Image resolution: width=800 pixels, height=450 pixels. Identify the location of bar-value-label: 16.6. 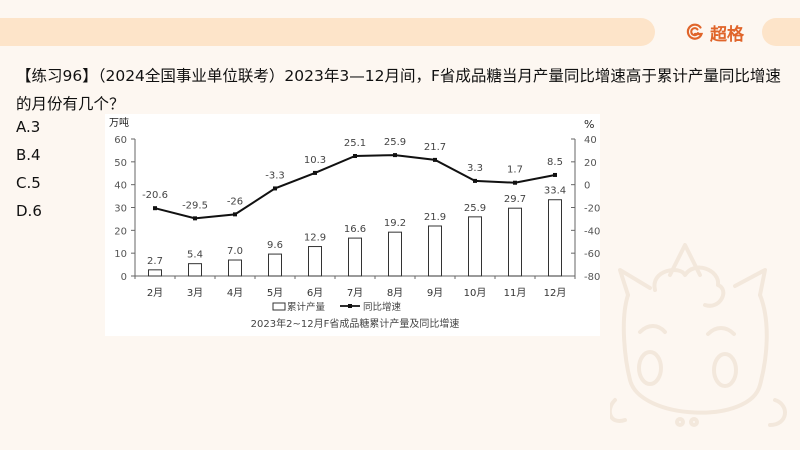
(355, 229).